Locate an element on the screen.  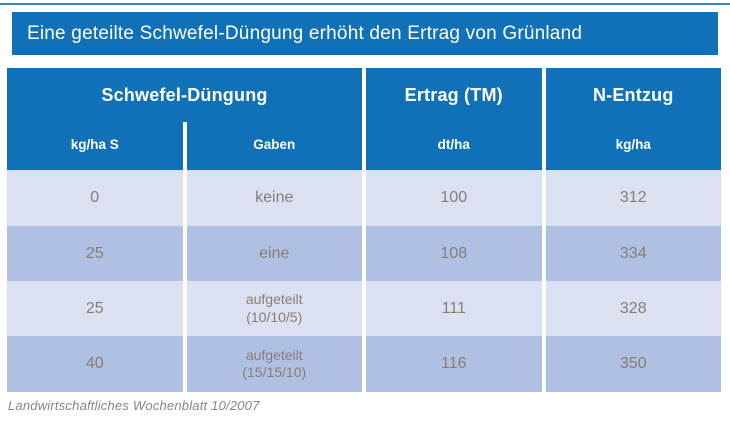
gaben-label: eine is located at coordinates (274, 253).